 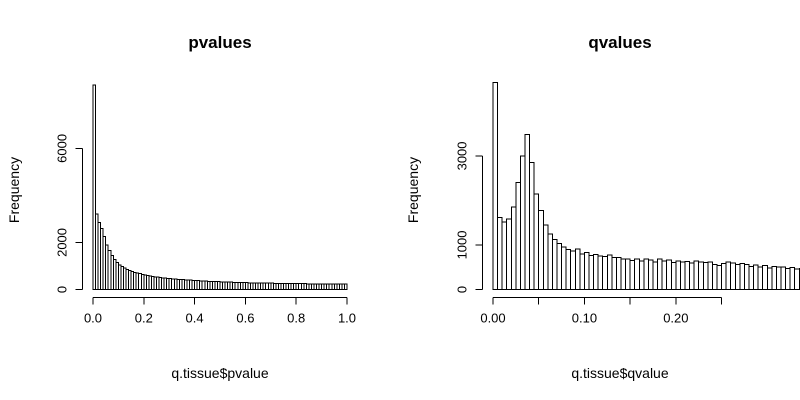 I want to click on qvalues-ylabel: Frequency, so click(x=413, y=190).